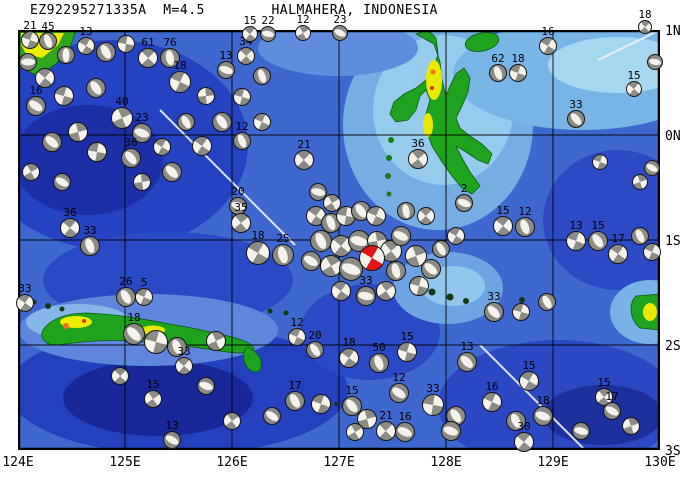  Describe the element at coordinates (482, 42) in the screenshot. I see `morotai-island` at that location.